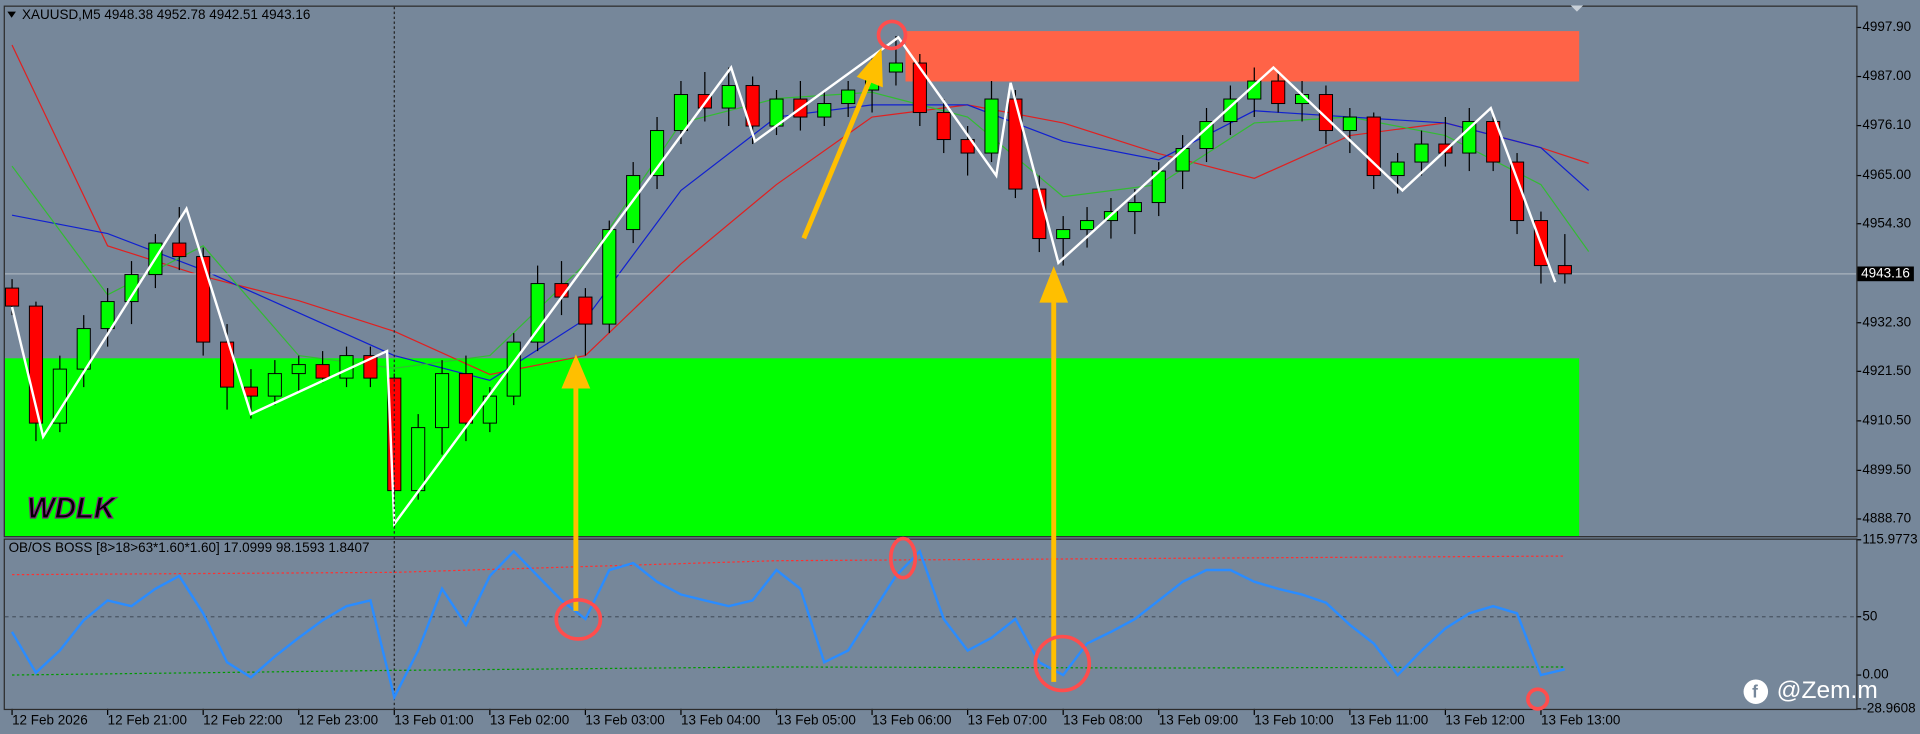 This screenshot has height=734, width=1920. I want to click on x-tick-label: 12 Feb 2026, so click(50, 720).